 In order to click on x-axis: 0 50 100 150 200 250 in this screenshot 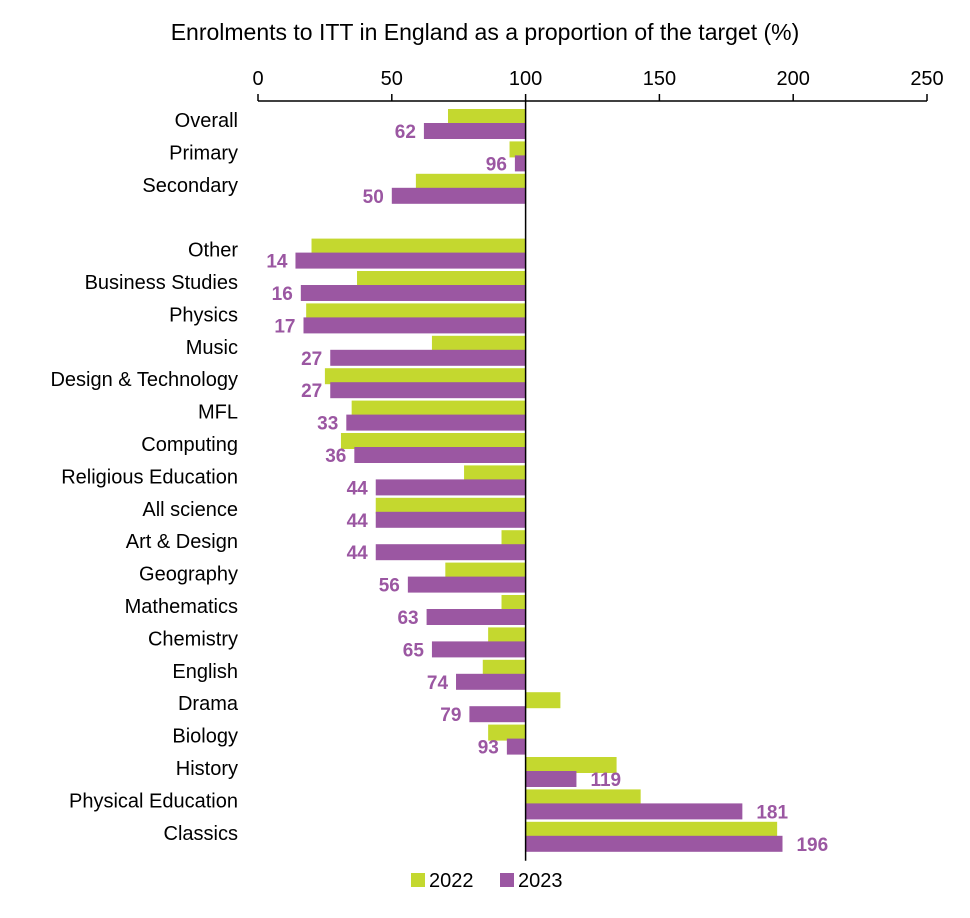, I will do `click(598, 85)`.